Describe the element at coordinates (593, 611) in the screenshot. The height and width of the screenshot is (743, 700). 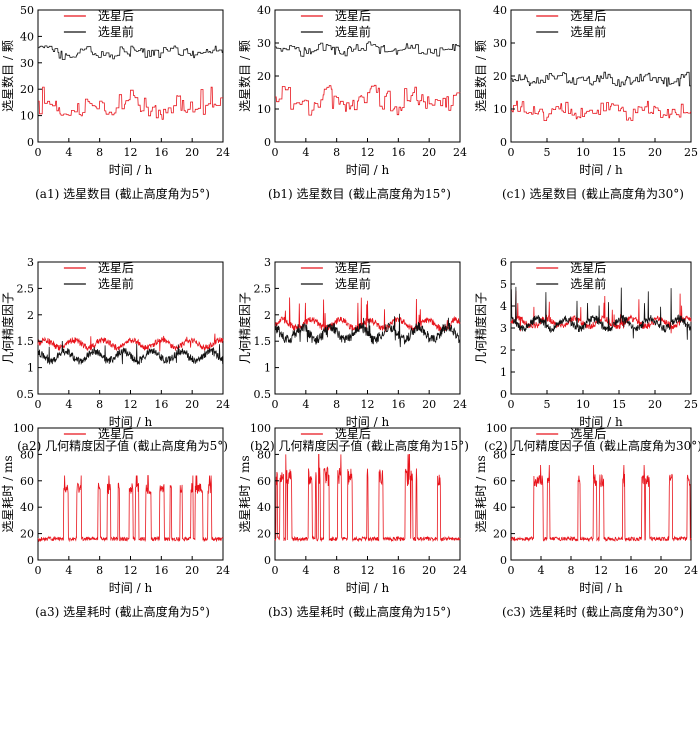
I see `panel-caption: (c3) 选星耗时 (截止高度角为30°)` at that location.